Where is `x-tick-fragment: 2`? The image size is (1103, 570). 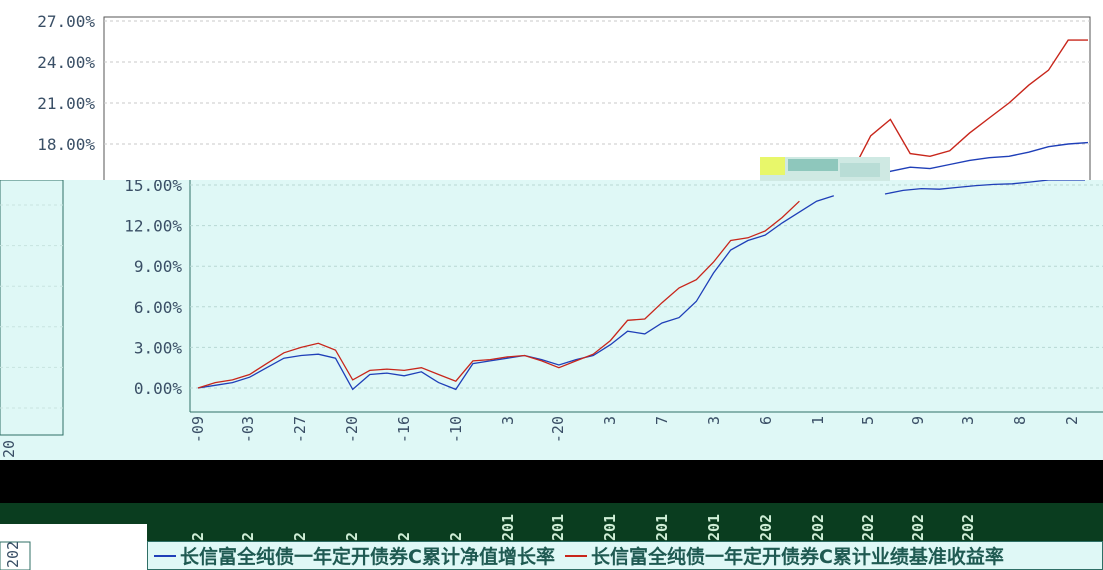 x-tick-fragment: 2 is located at coordinates (1072, 420).